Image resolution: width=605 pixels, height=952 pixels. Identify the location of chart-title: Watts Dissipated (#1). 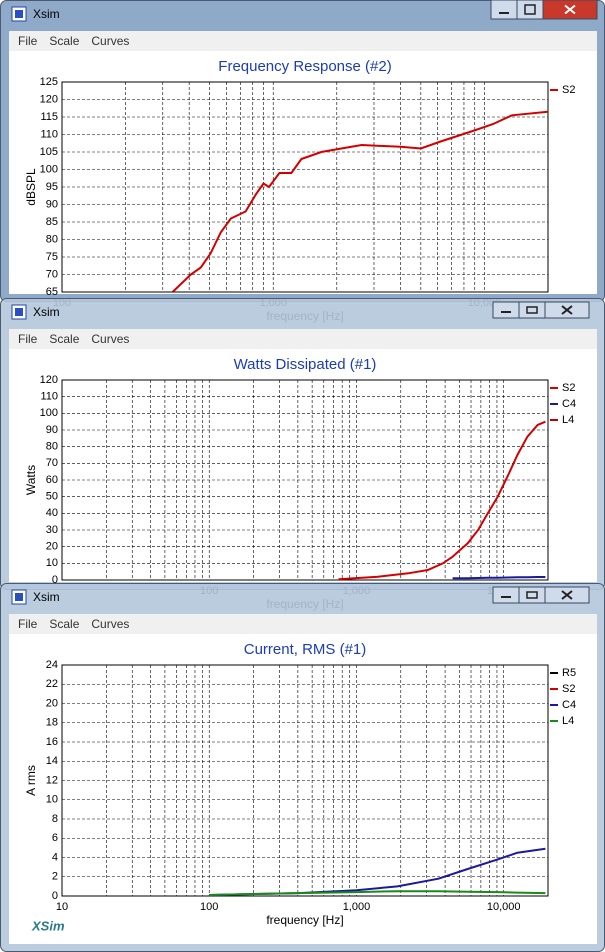
(305, 364).